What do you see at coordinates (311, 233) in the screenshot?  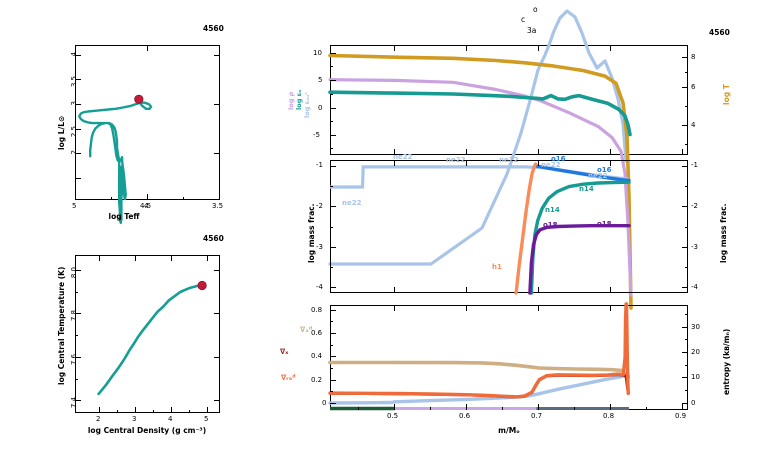 I see `middle-left-axis-label: log mass frac.` at bounding box center [311, 233].